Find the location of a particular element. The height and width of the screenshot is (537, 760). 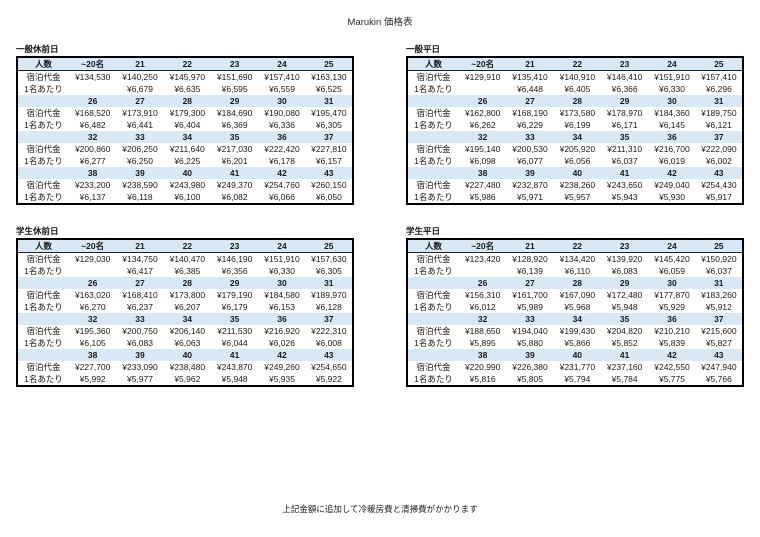

count-header-cell: 37 is located at coordinates (719, 319).